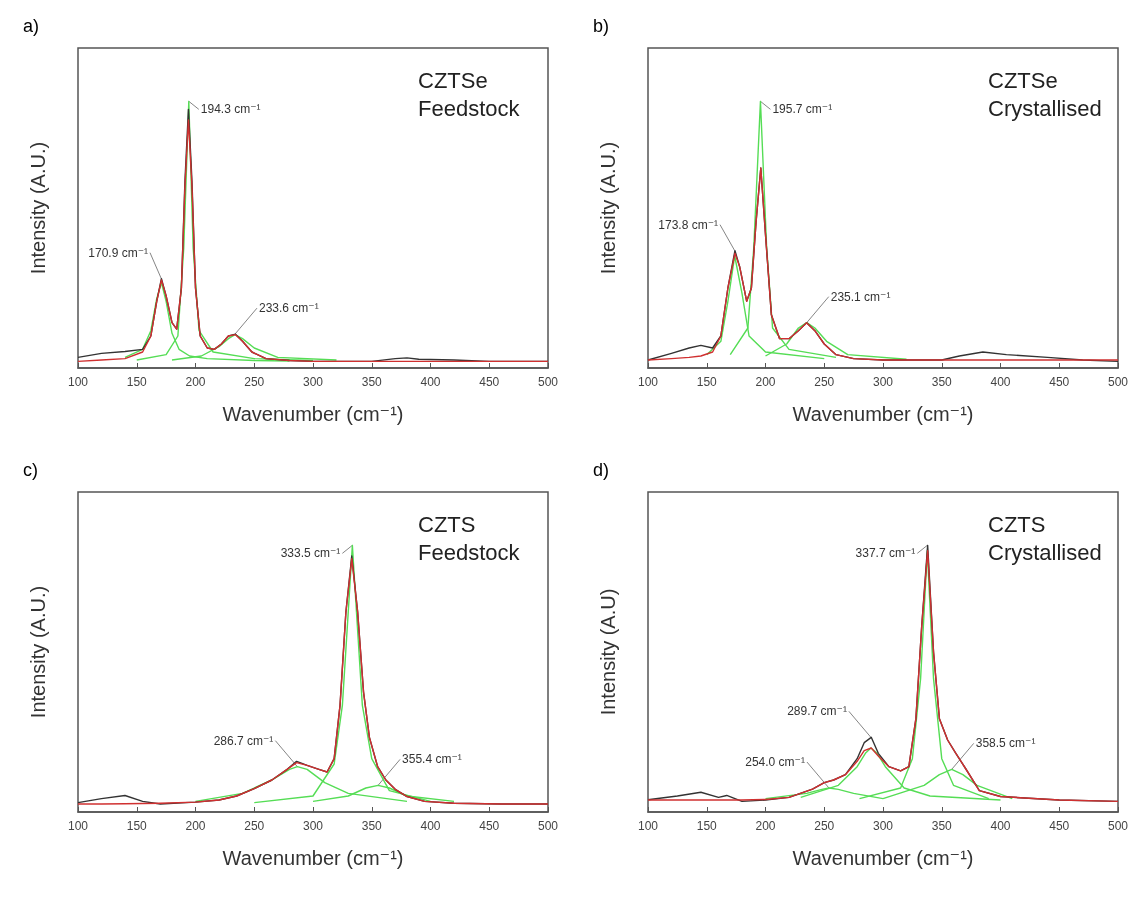  What do you see at coordinates (31, 26) in the screenshot?
I see `chart-title: a)` at bounding box center [31, 26].